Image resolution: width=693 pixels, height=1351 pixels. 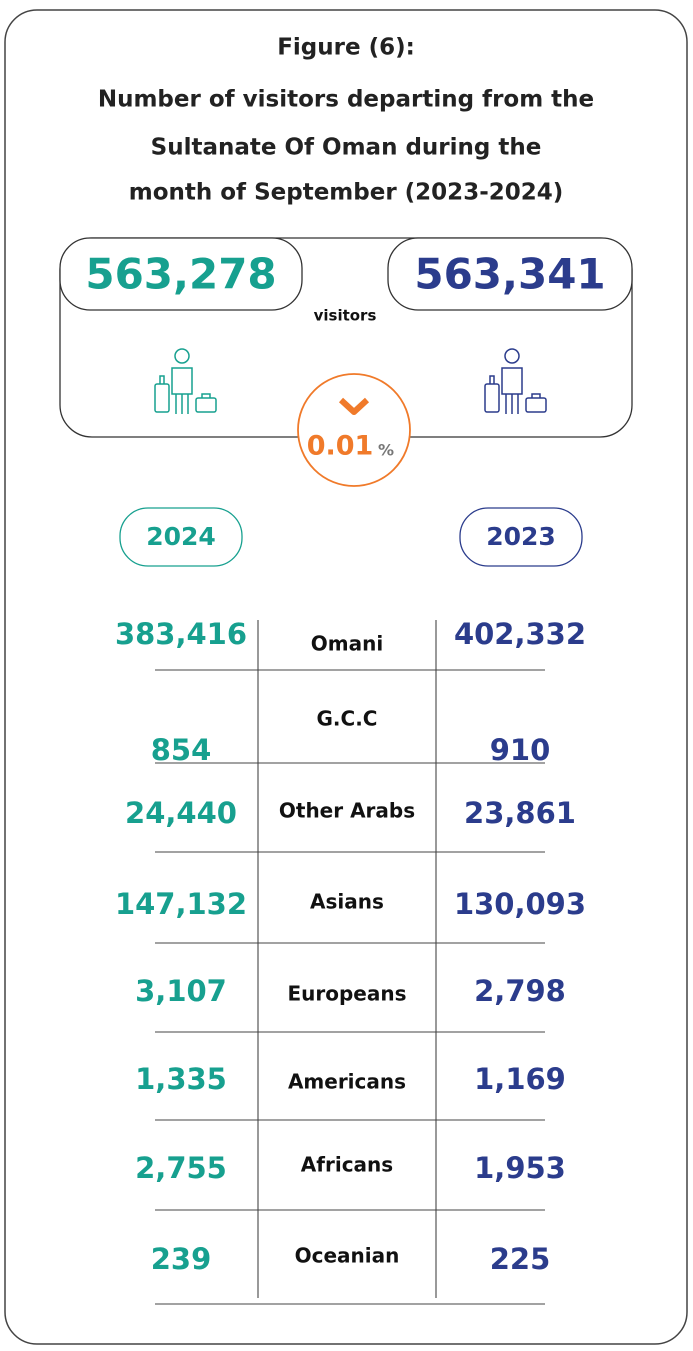 I want to click on nationality: Asians, so click(x=347, y=902).